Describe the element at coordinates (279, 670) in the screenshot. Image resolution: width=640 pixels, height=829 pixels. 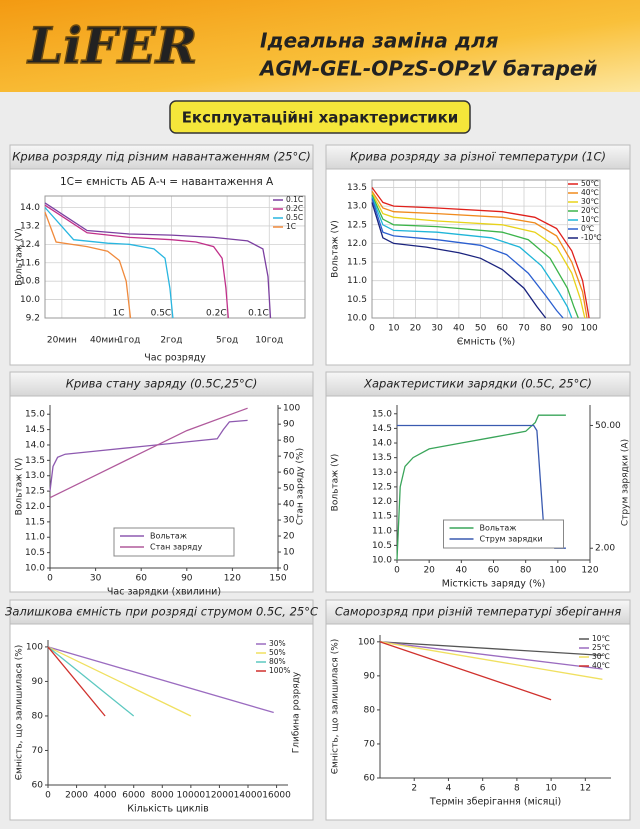
I see `legend-label: 100%` at that location.